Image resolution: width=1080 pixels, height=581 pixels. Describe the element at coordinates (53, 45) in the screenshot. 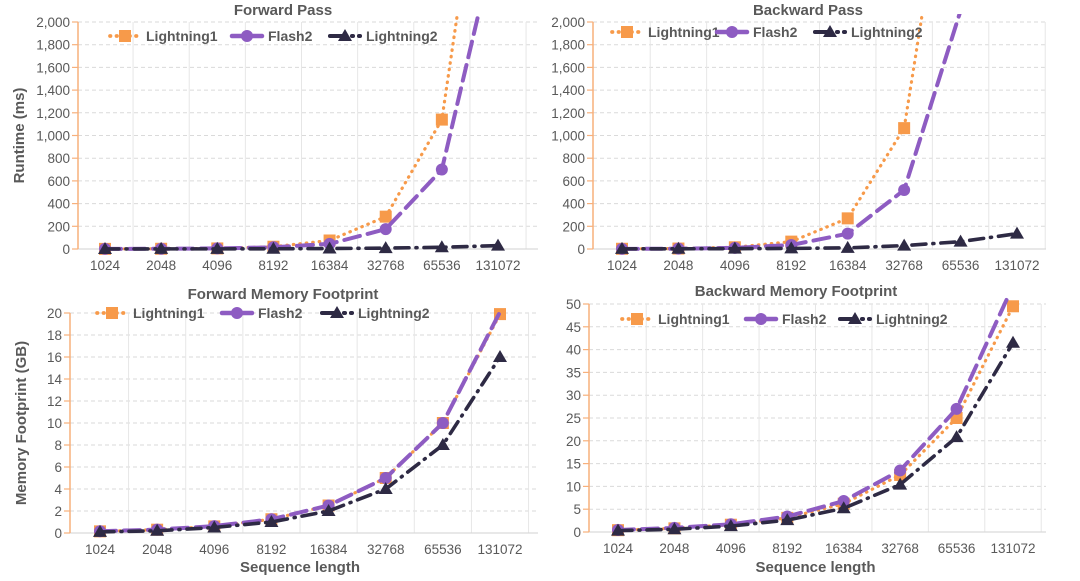

I see `y-tick-label: 1,800` at that location.